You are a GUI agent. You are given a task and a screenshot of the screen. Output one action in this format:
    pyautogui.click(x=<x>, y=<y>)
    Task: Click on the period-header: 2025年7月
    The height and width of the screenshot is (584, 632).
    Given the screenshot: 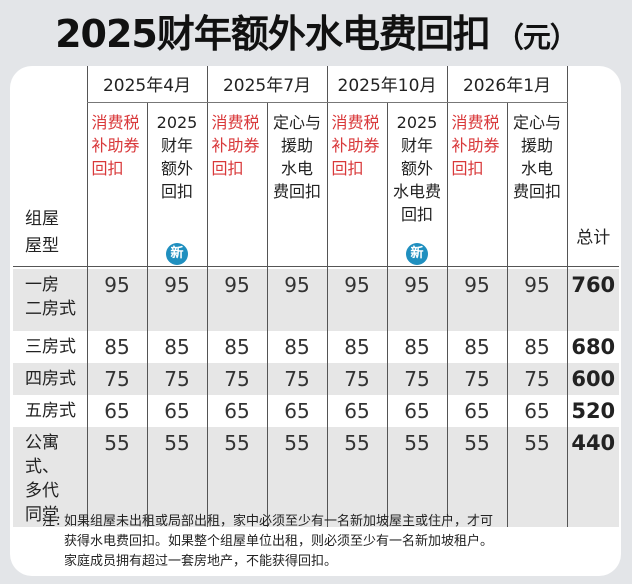 What is the action you would take?
    pyautogui.click(x=266, y=84)
    